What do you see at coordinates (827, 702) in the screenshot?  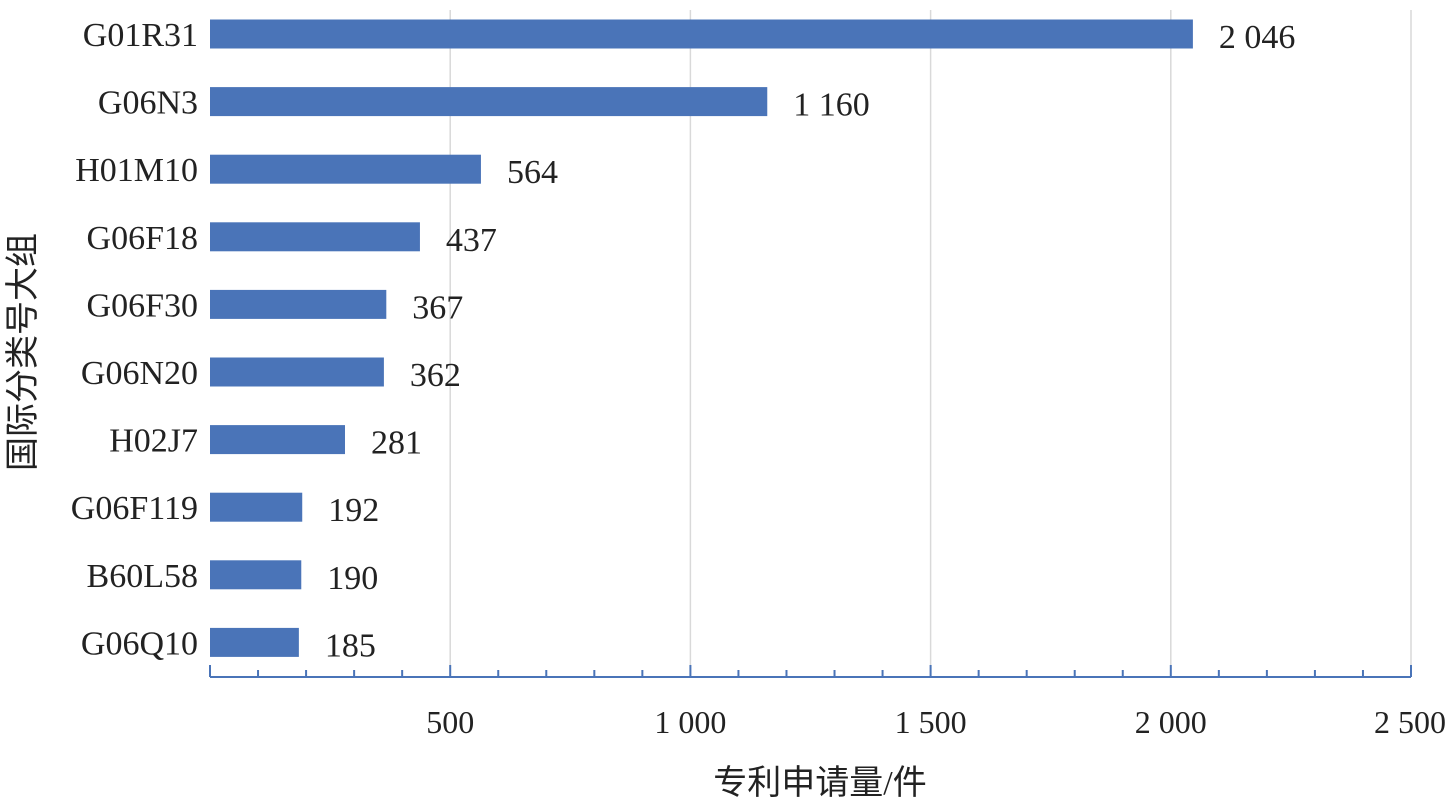 I see `x-axis: 500 1 000 1 500 2 000 2 500` at bounding box center [827, 702].